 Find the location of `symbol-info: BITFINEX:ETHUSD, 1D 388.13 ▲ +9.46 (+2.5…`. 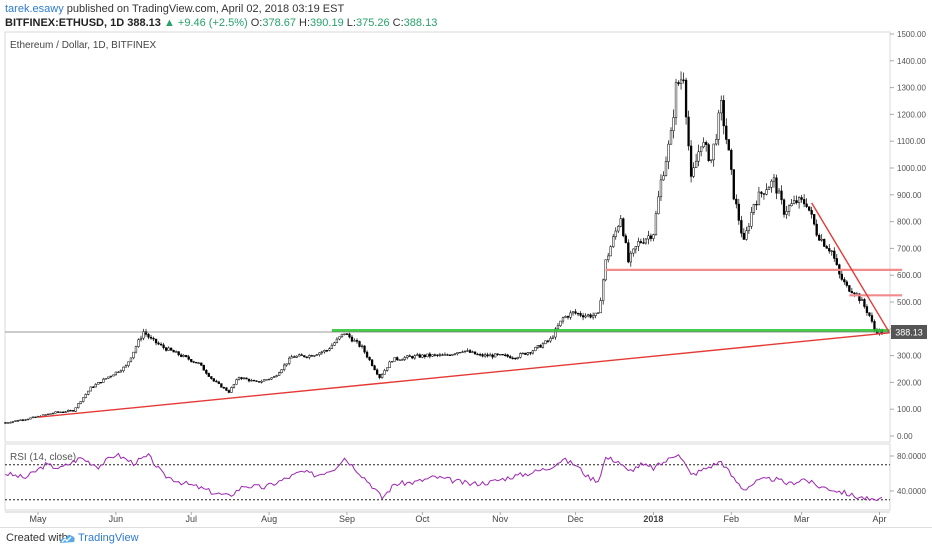

symbol-info: BITFINEX:ETHUSD, 1D 388.13 ▲ +9.46 (+2.5… is located at coordinates (221, 23).